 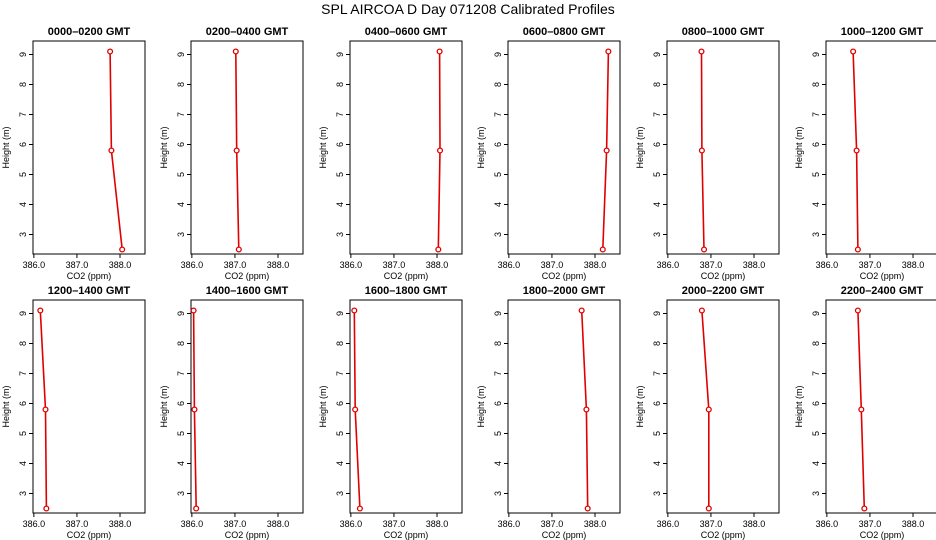 I want to click on panel-title: 0400–0600 GMT, so click(x=406, y=32).